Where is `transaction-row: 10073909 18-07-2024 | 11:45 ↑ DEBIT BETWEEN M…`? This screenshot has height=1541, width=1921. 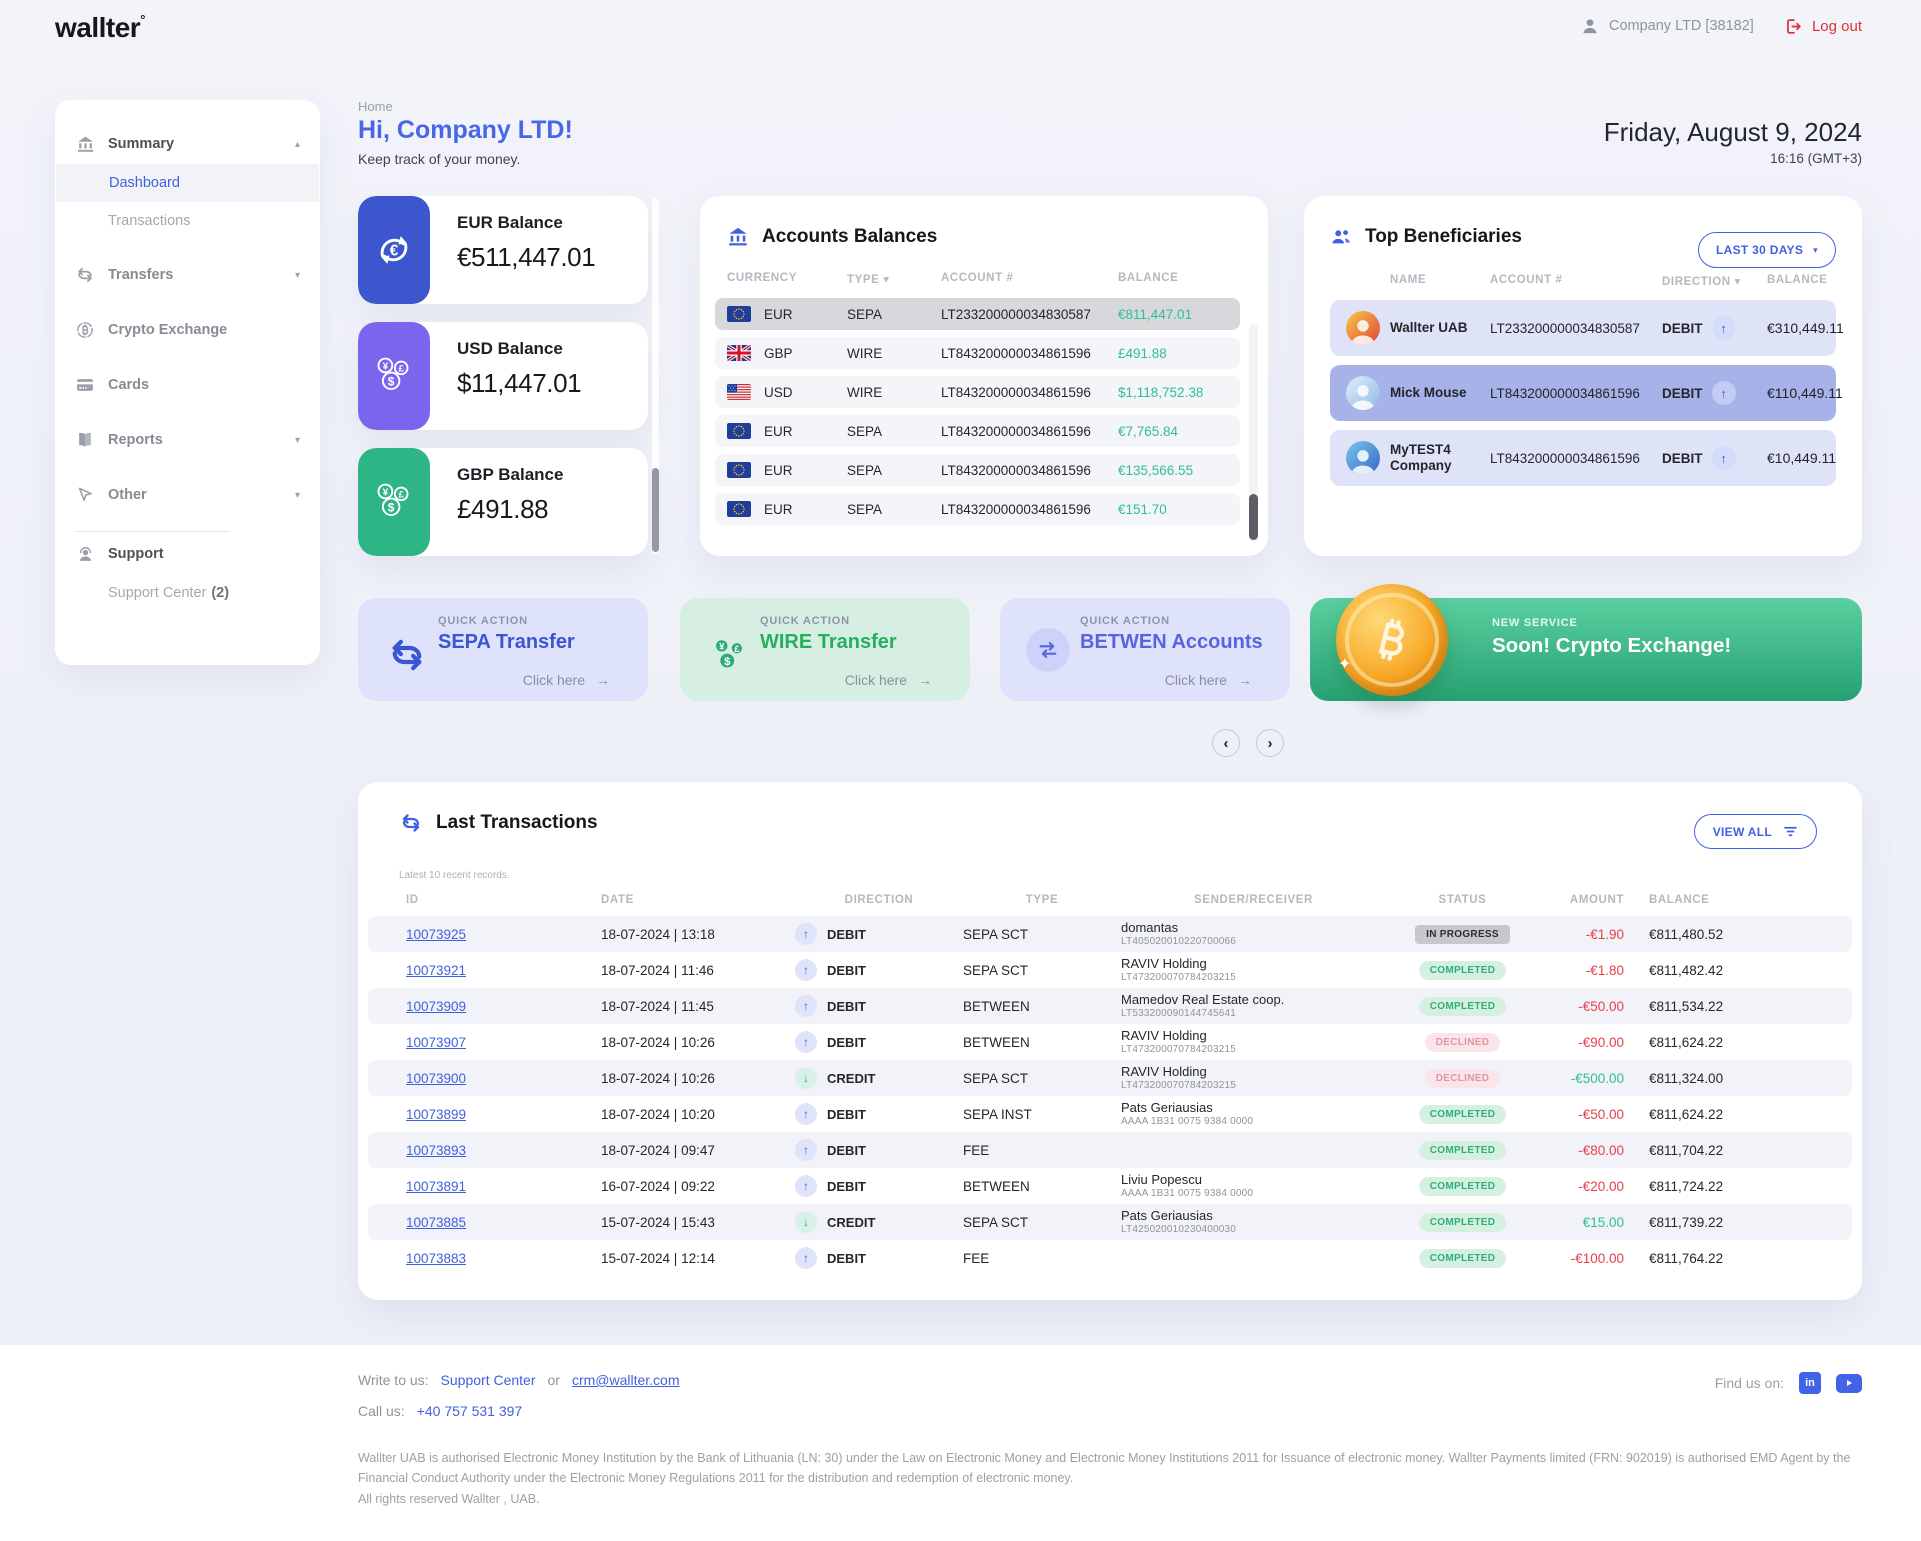
transaction-row: 10073909 18-07-2024 | 11:45 ↑ DEBIT BETWEEN M… is located at coordinates (1110, 1006).